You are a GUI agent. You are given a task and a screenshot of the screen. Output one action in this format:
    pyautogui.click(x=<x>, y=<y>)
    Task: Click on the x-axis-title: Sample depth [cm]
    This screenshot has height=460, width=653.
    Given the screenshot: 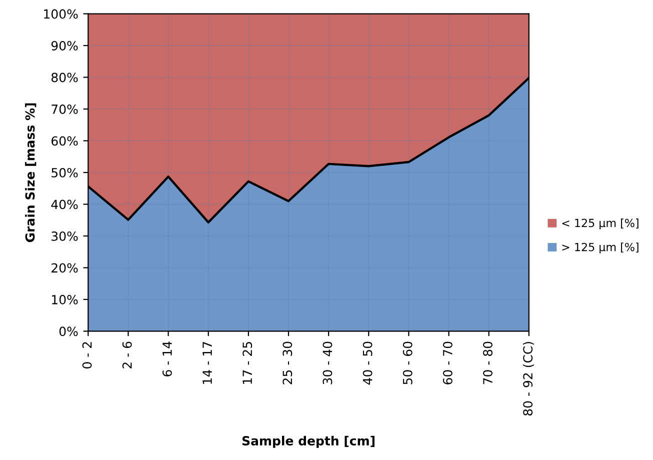 What is the action you would take?
    pyautogui.click(x=308, y=442)
    